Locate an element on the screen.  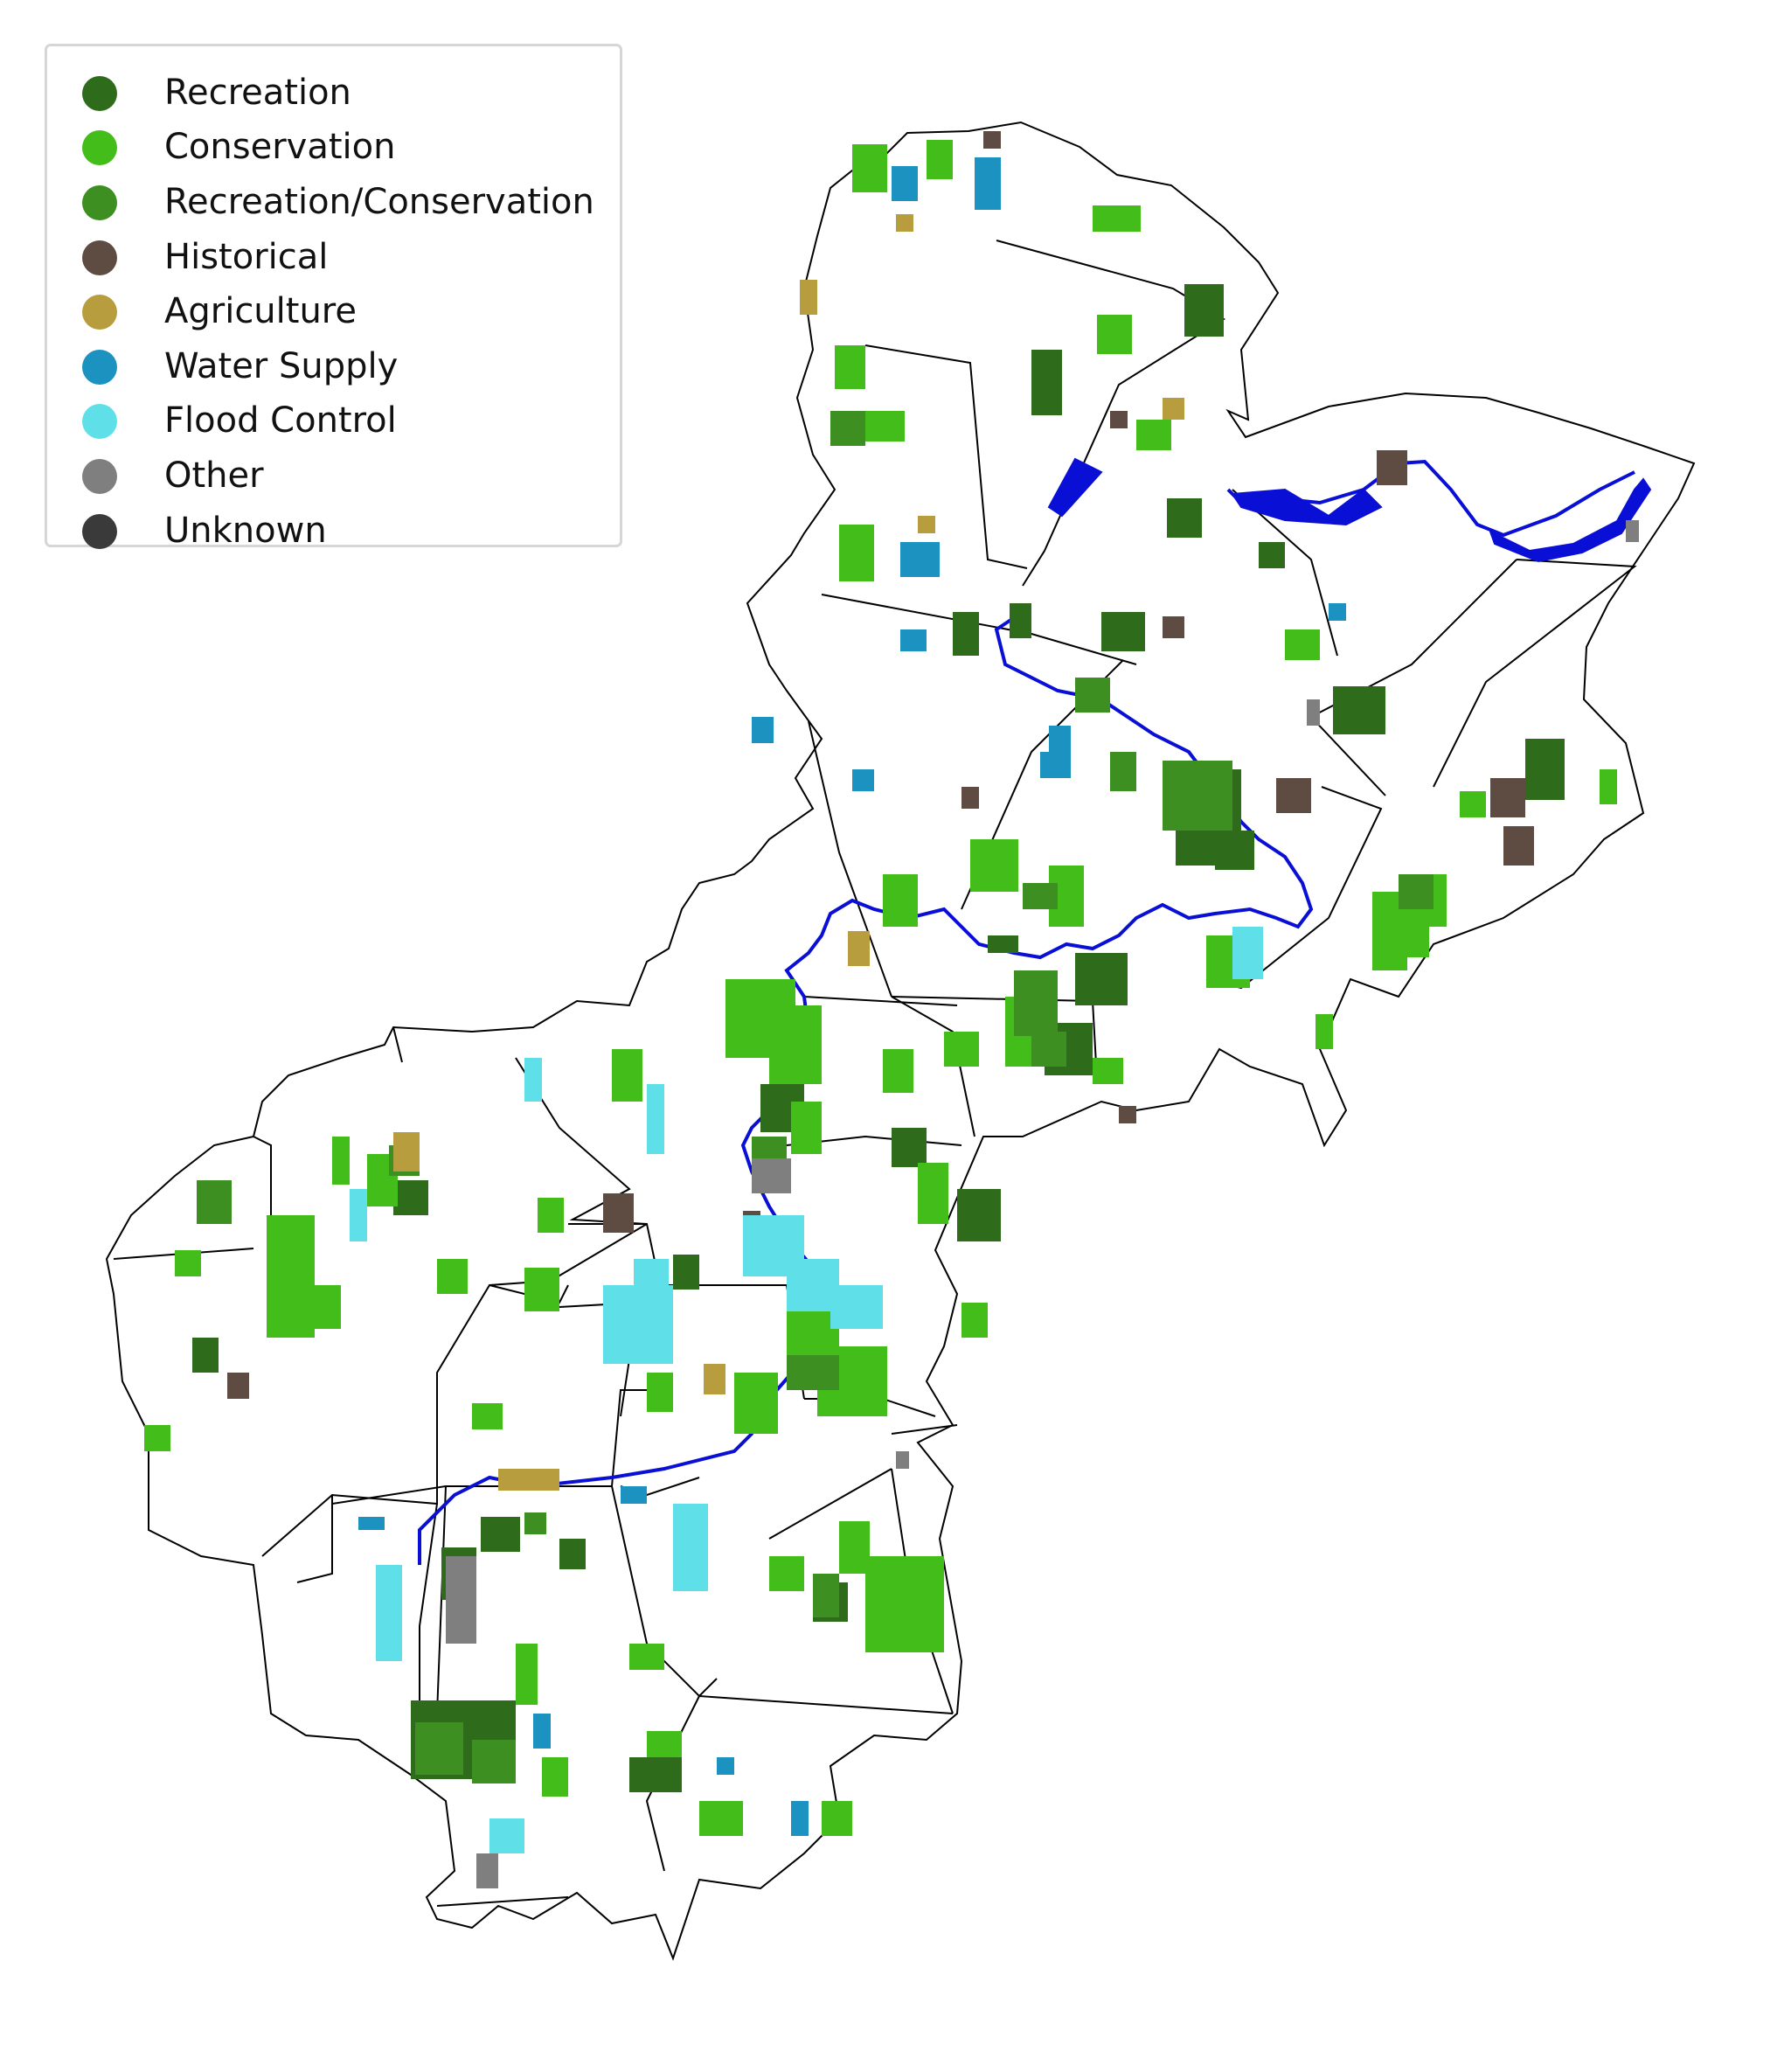
legend-label: Flood Control is located at coordinates (280, 420).